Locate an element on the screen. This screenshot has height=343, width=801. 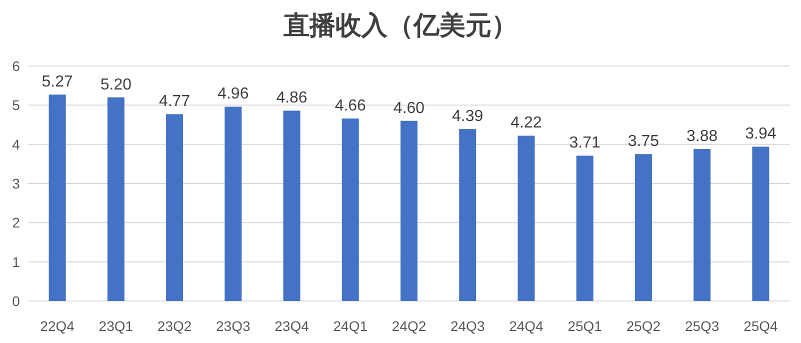
y-tick-label: 1 is located at coordinates (16, 262).